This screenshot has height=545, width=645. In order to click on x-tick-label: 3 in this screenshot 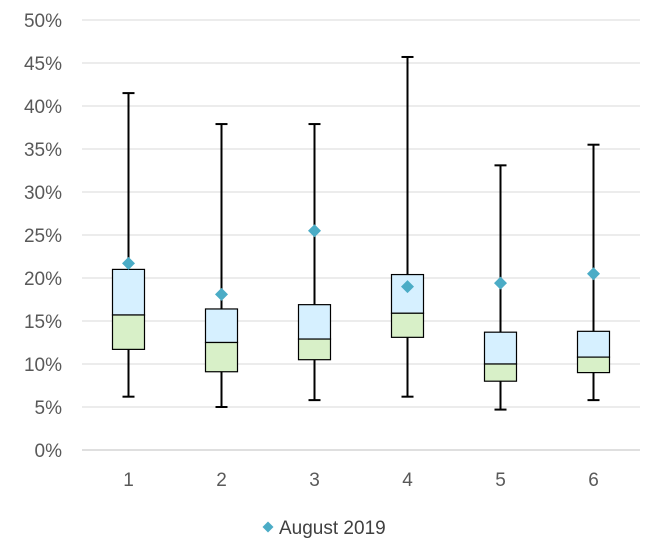, I will do `click(314, 480)`.